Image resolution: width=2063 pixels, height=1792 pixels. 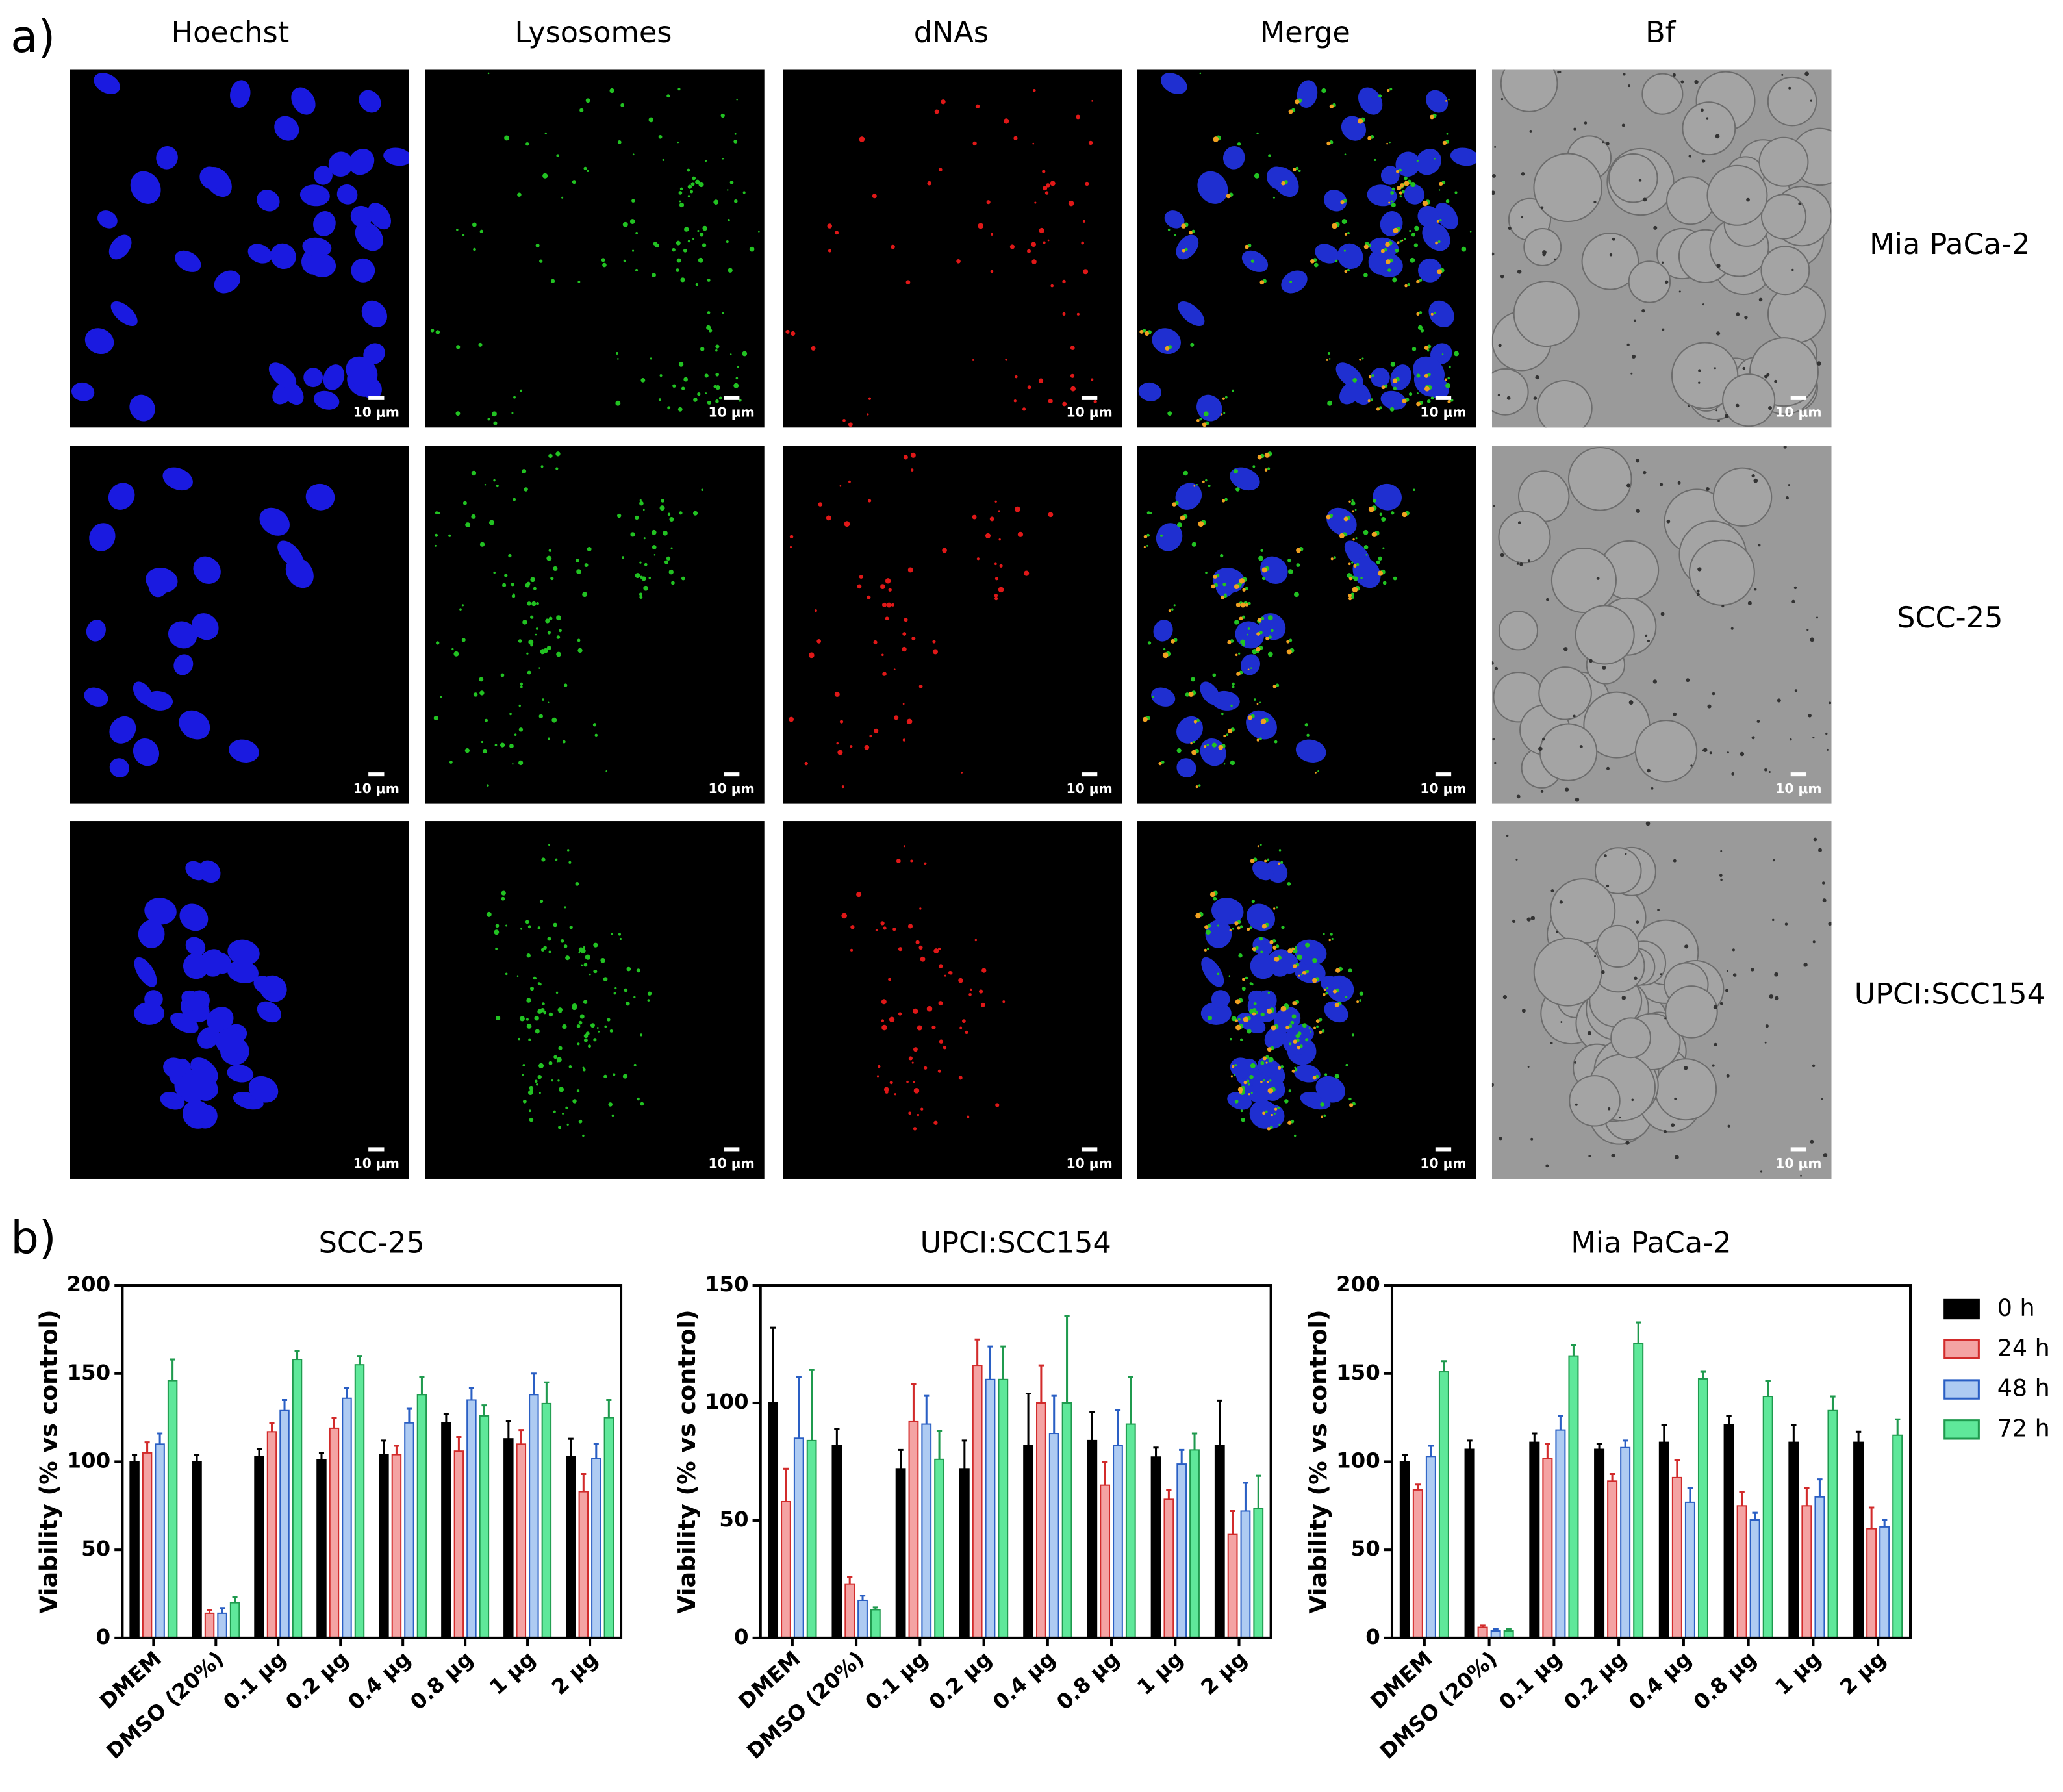 I want to click on scale-bar-label: 10 μm, so click(x=376, y=789).